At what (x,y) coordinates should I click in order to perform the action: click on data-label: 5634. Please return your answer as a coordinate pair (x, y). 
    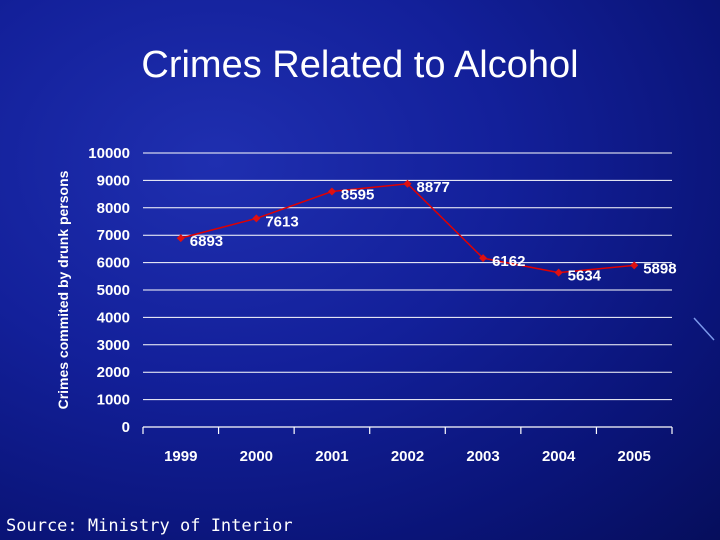
    Looking at the image, I should click on (585, 276).